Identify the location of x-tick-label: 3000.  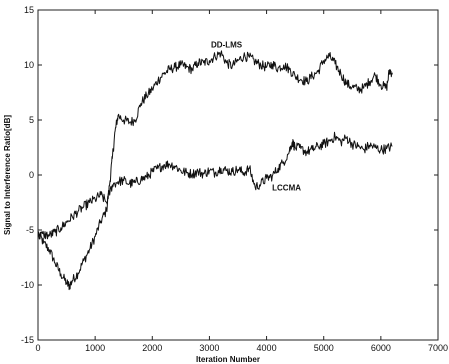
(209, 348).